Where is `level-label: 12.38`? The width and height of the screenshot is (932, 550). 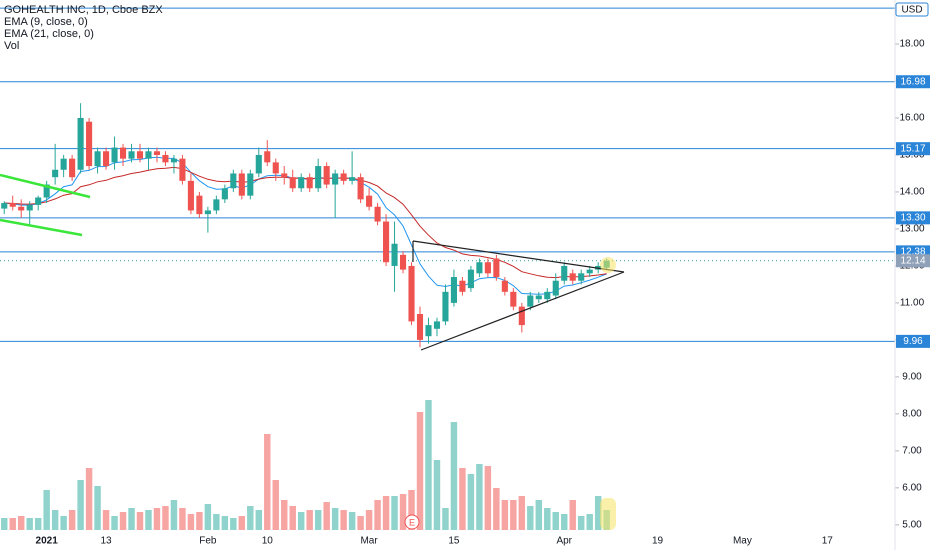
level-label: 12.38 is located at coordinates (912, 252).